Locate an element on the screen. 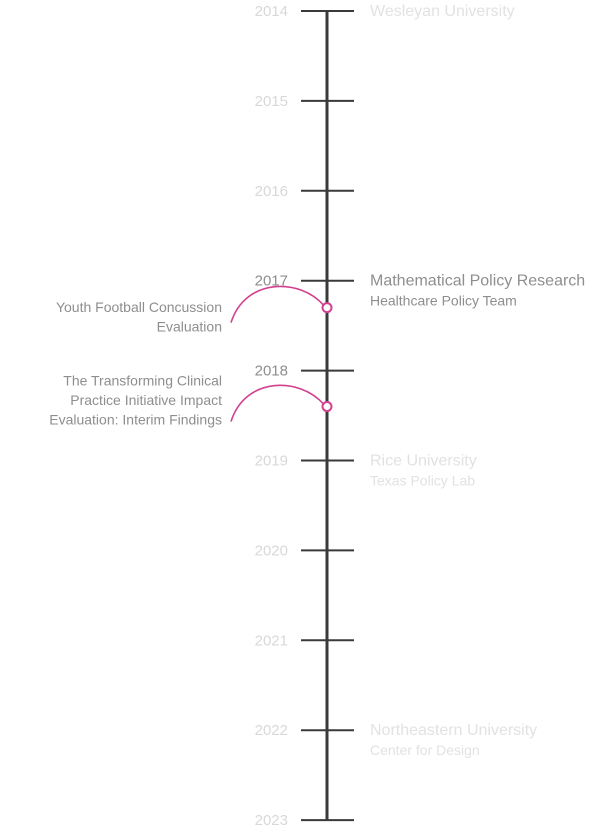 This screenshot has width=610, height=833. organization-name: Mathematical Policy Research is located at coordinates (477, 281).